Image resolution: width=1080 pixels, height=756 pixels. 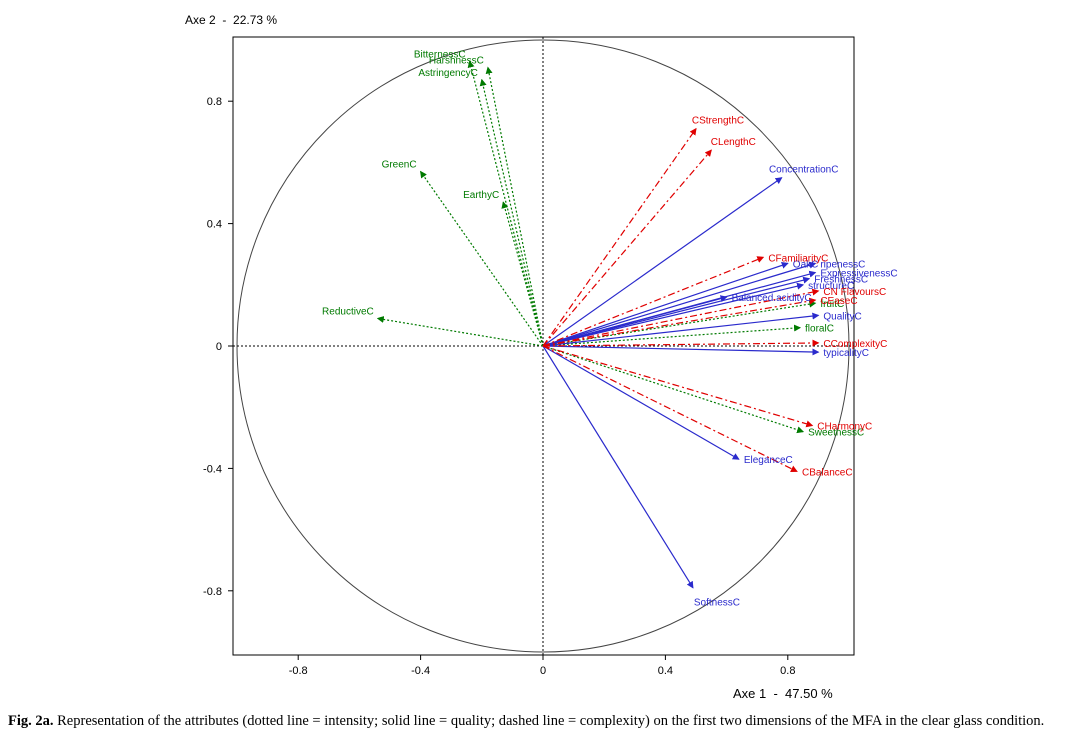 I want to click on x-tick-label: -0.8, so click(x=298, y=671).